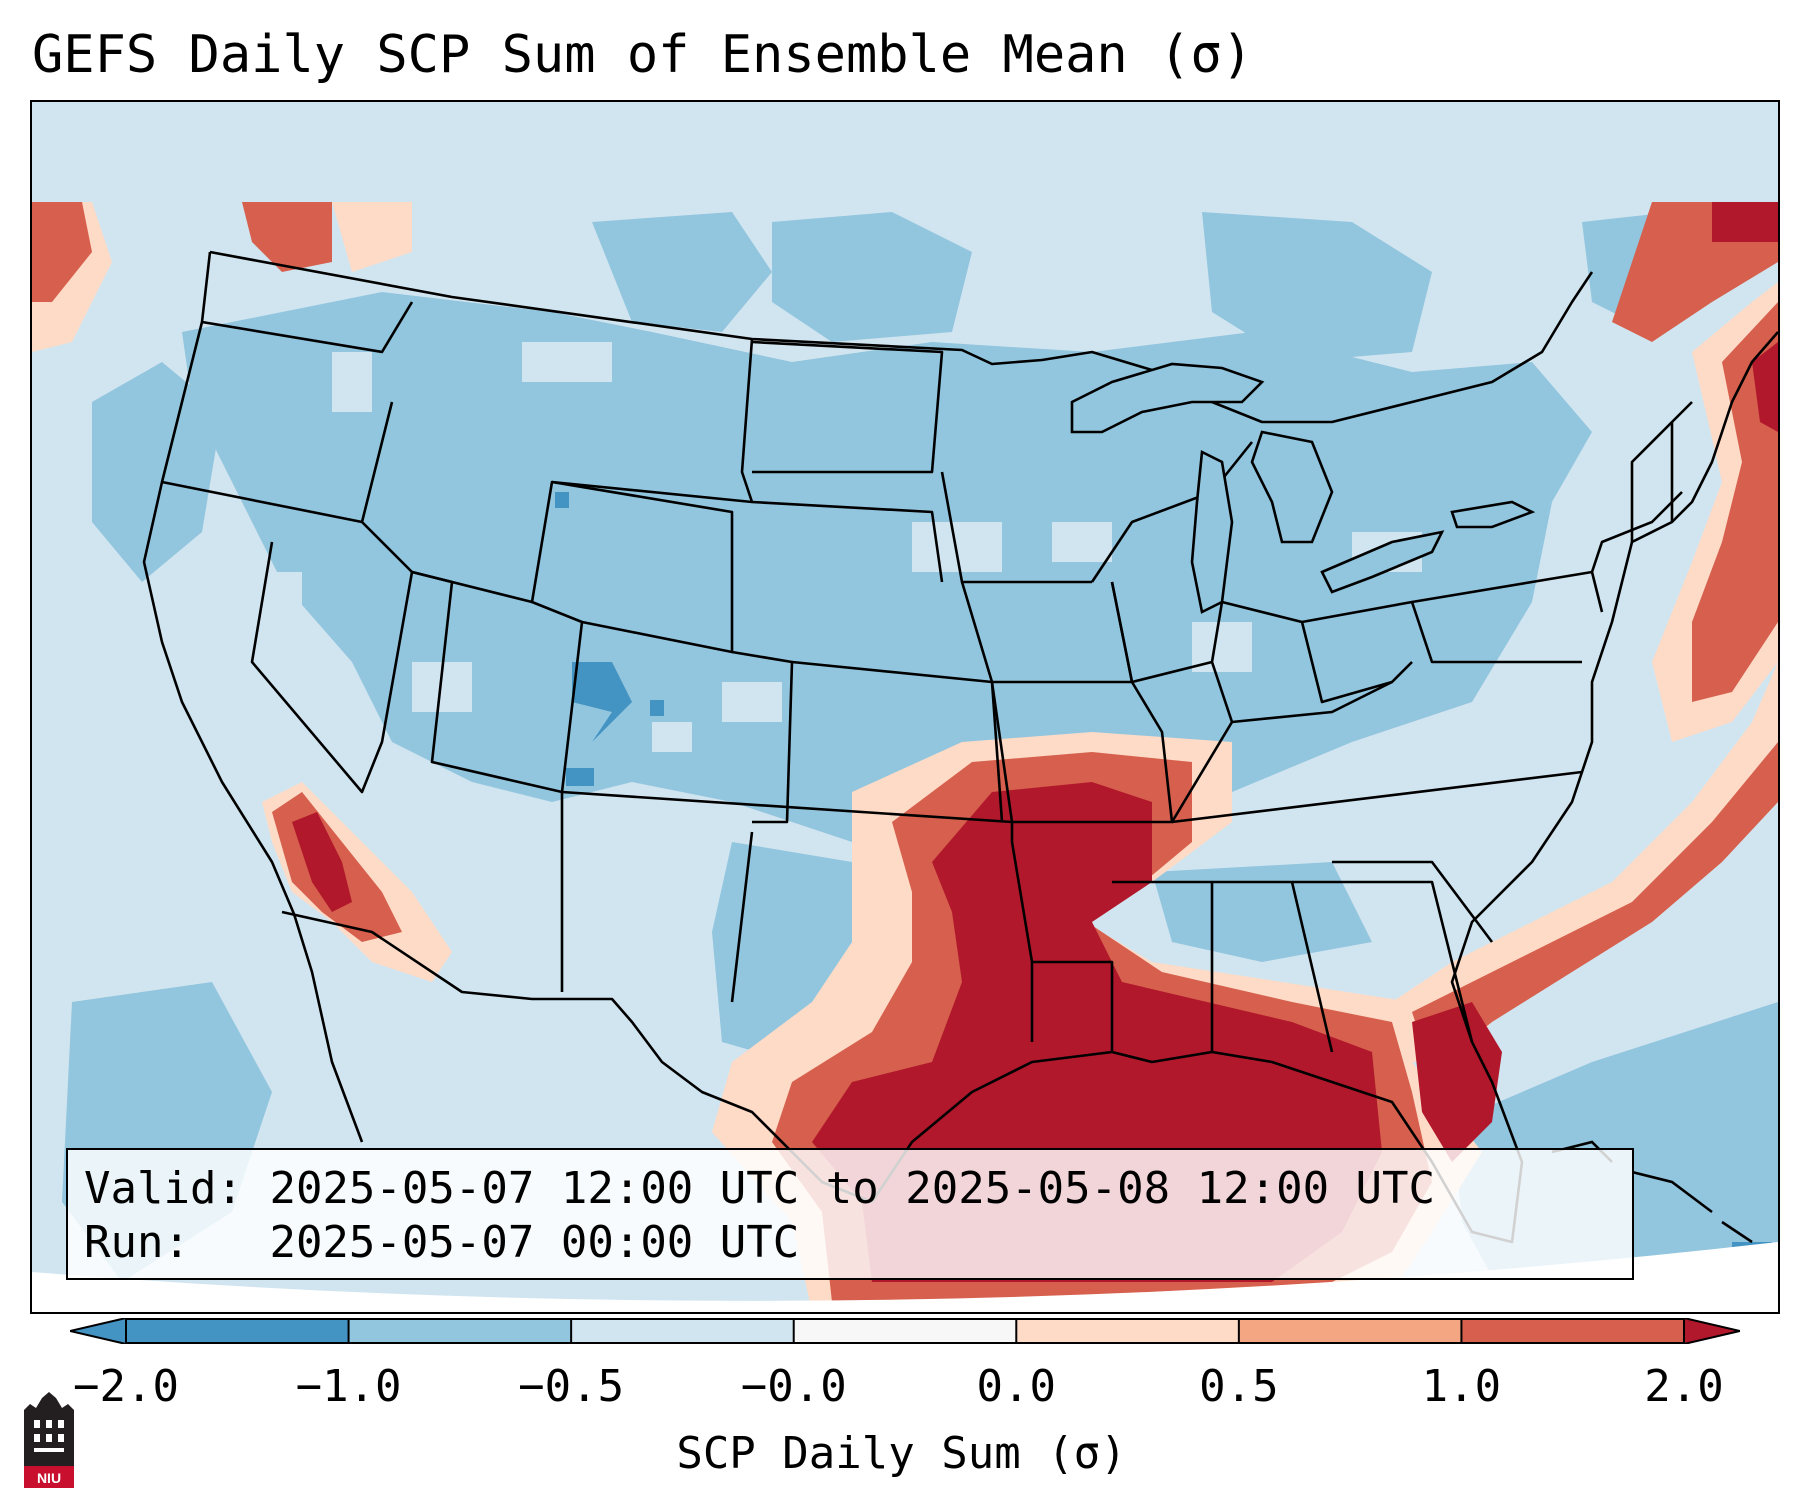  Describe the element at coordinates (1735, 502) in the screenshot. I see `positive-moderate-offshore` at that location.